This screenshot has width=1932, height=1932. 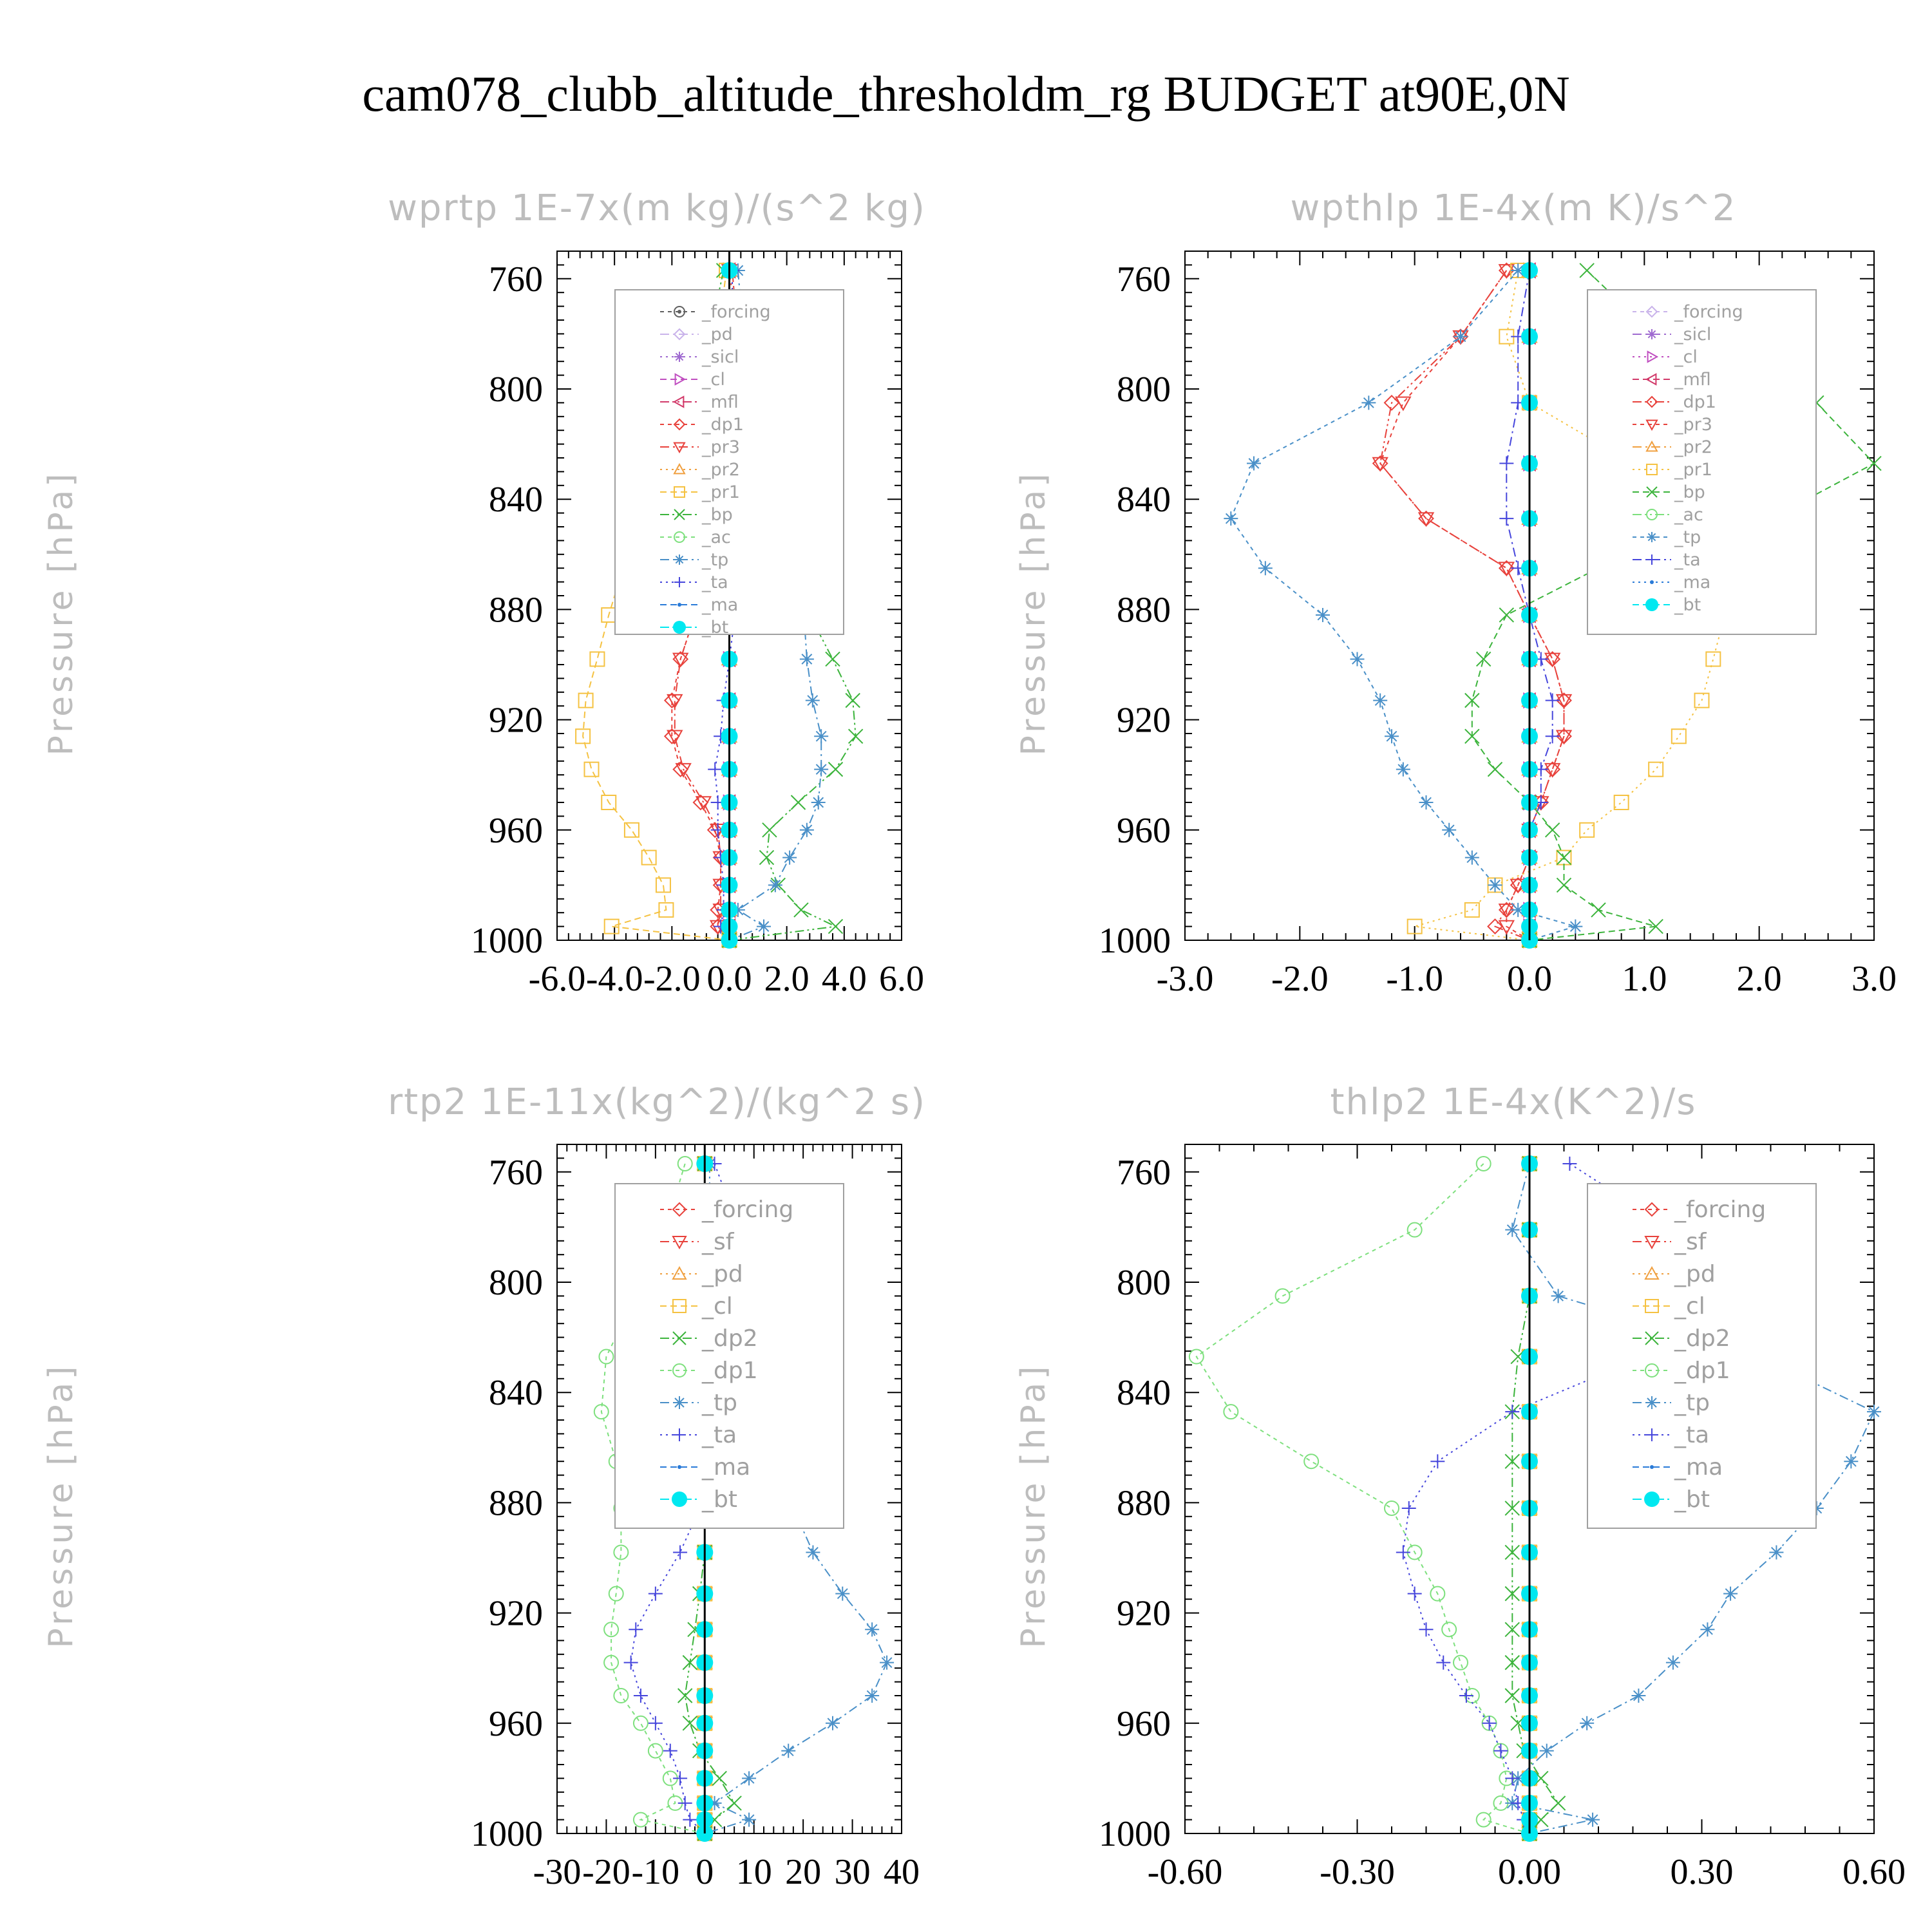 I want to click on legend-label: _ma, so click(x=1692, y=582).